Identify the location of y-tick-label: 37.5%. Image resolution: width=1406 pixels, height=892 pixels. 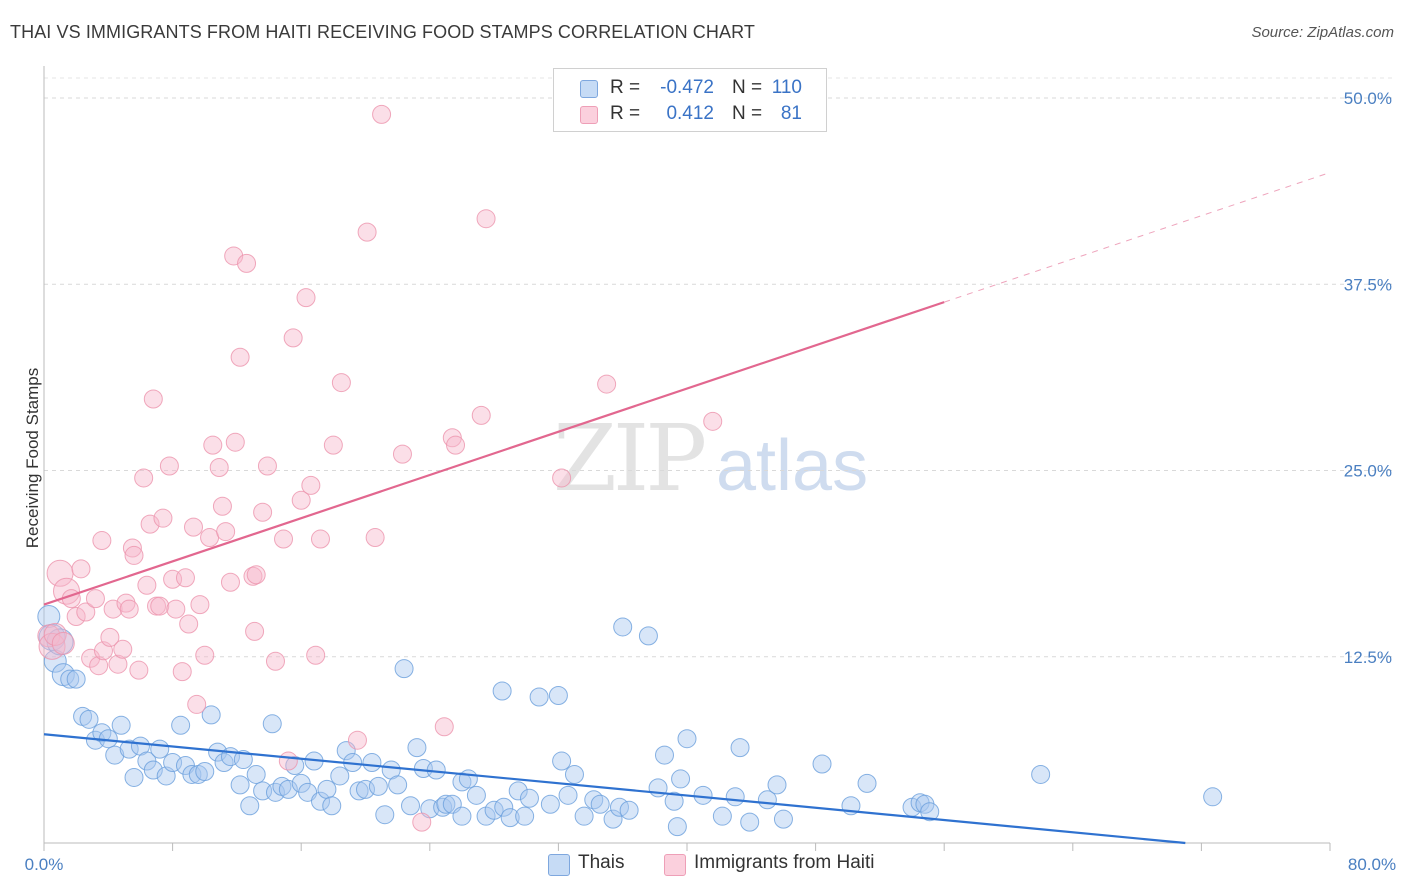
(1368, 284).